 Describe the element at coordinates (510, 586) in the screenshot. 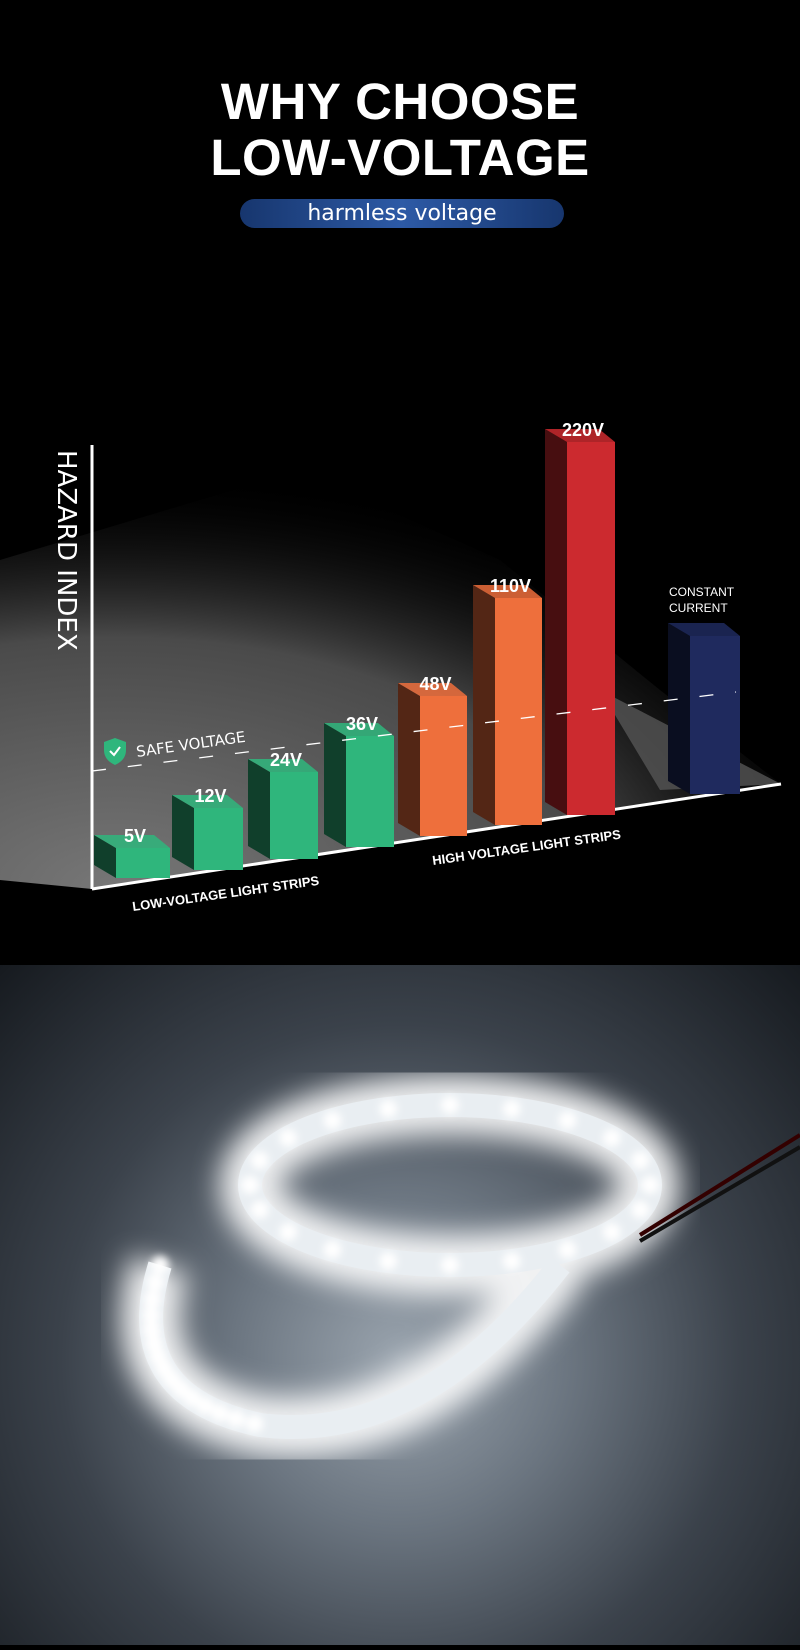

I see `bar-label: 110V` at that location.